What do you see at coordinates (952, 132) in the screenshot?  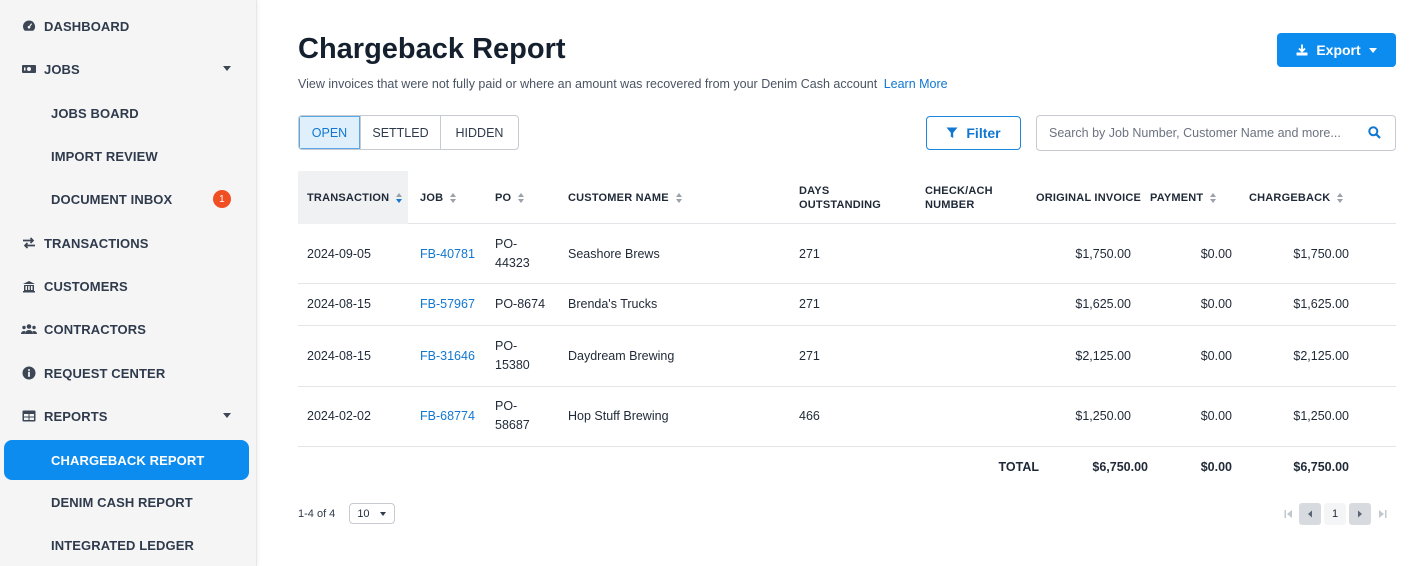 I see `filter-icon` at bounding box center [952, 132].